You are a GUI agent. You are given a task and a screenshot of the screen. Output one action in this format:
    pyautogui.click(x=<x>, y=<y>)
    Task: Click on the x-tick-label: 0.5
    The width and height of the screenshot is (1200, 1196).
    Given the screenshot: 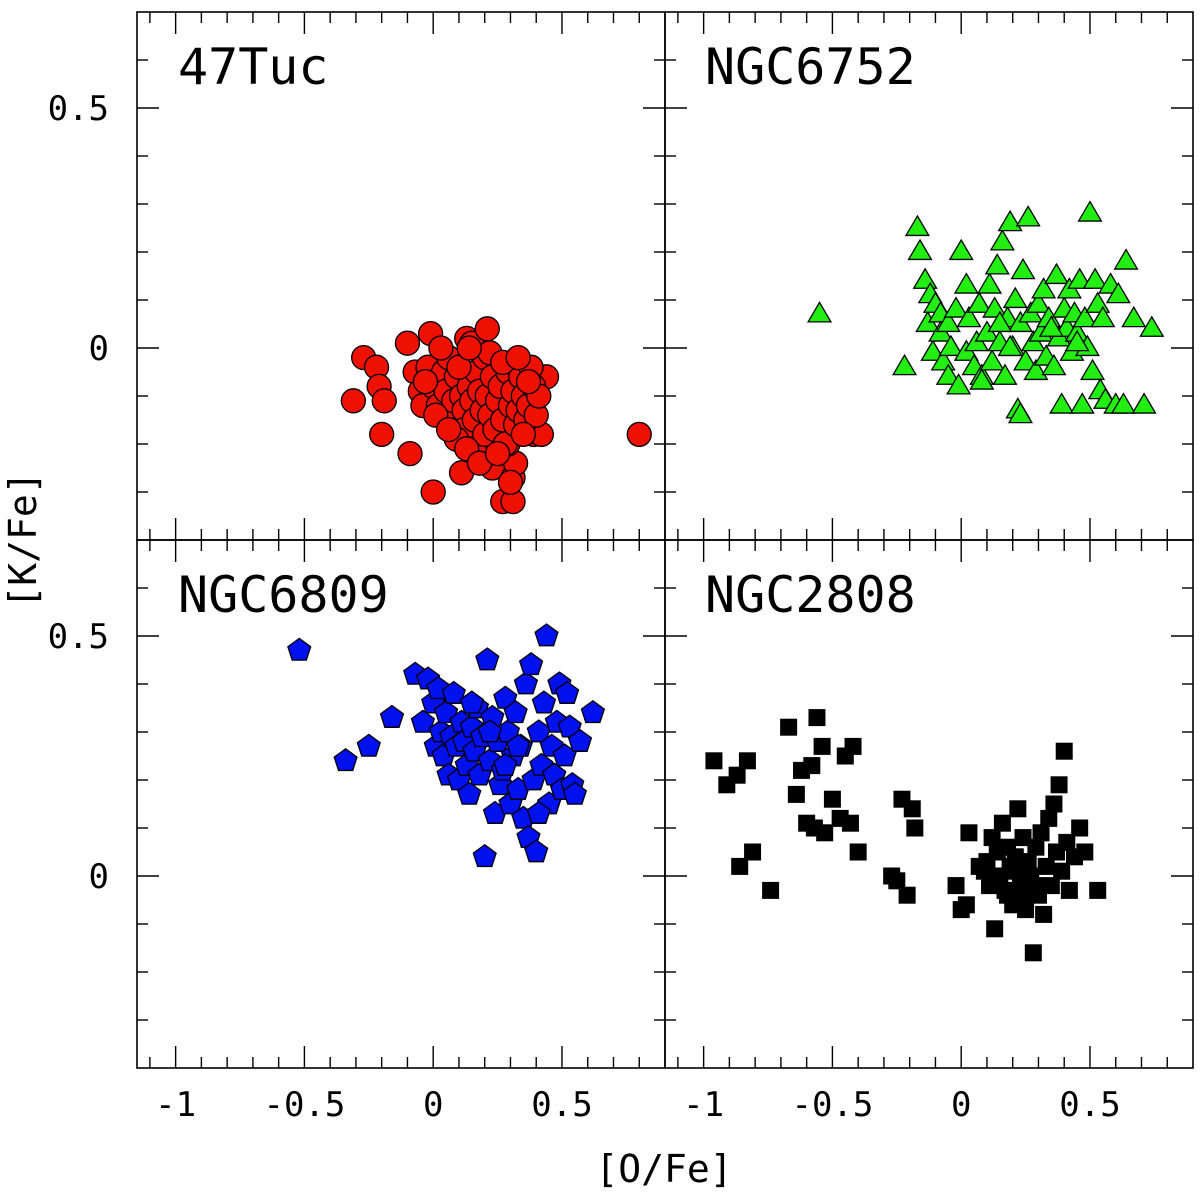 What is the action you would take?
    pyautogui.click(x=1089, y=1105)
    